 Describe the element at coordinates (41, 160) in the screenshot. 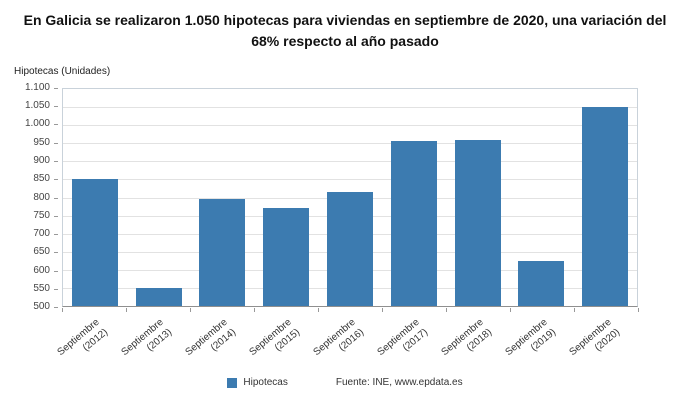

I see `y-tick-label: 900` at that location.